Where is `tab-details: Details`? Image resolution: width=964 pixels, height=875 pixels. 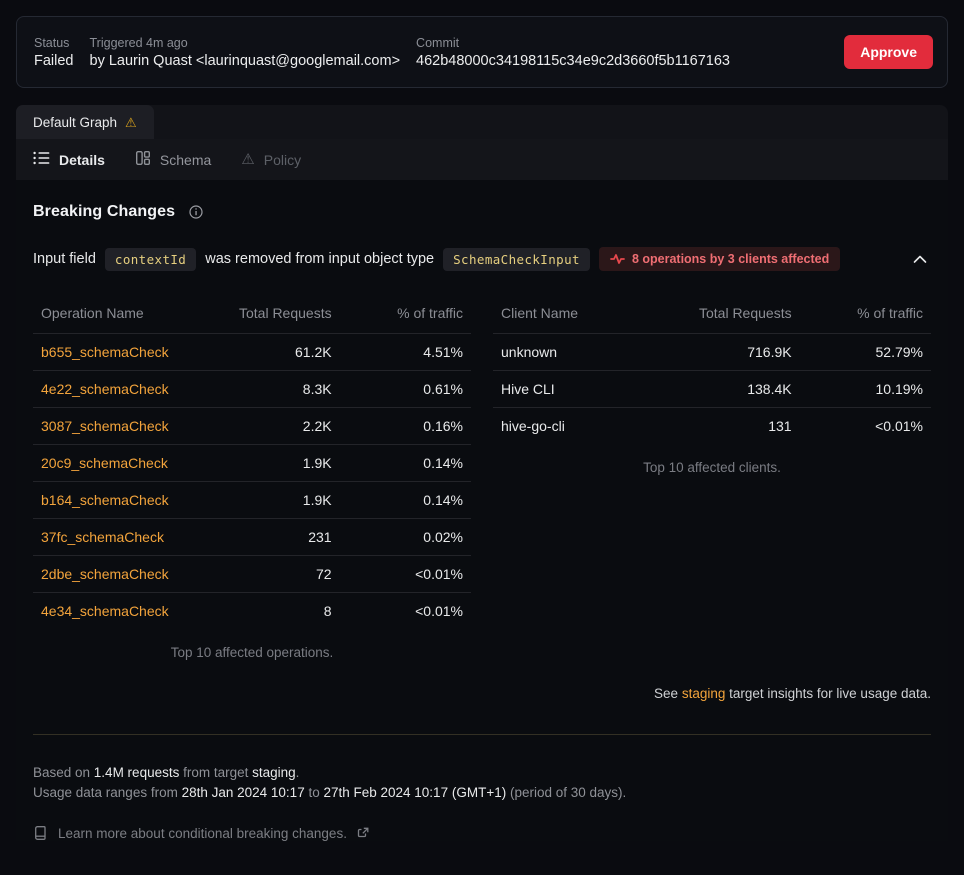
tab-details: Details is located at coordinates (69, 159).